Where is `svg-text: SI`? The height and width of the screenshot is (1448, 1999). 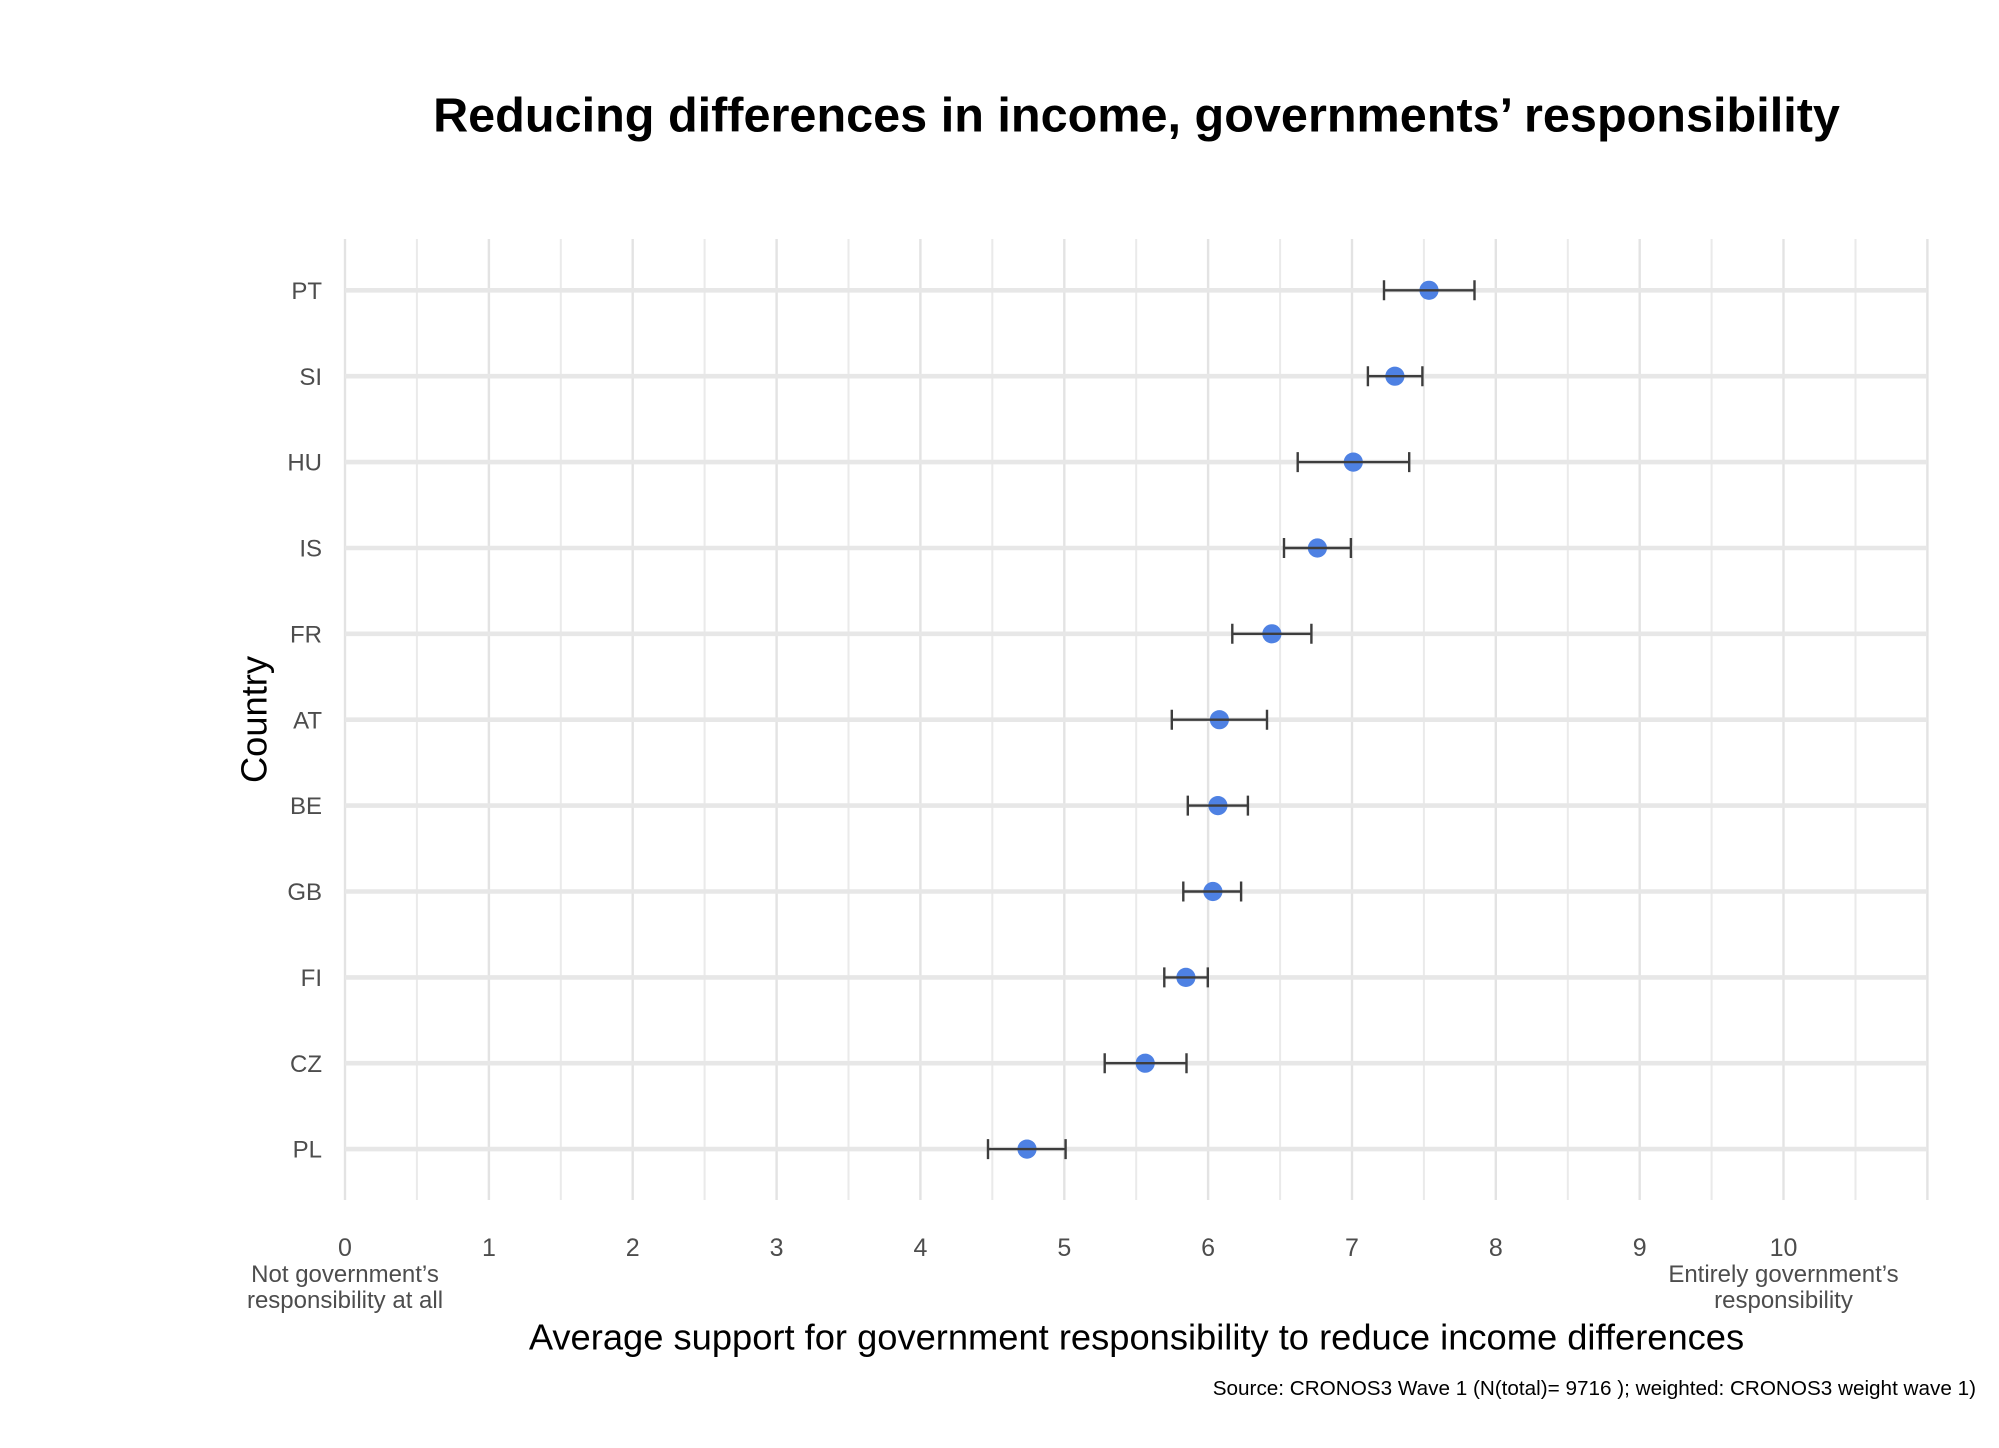
svg-text: SI is located at coordinates (310, 377).